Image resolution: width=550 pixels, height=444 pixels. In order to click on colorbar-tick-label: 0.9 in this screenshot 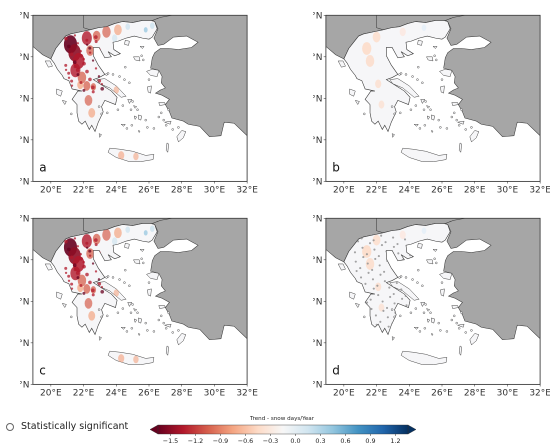, I will do `click(370, 440)`.